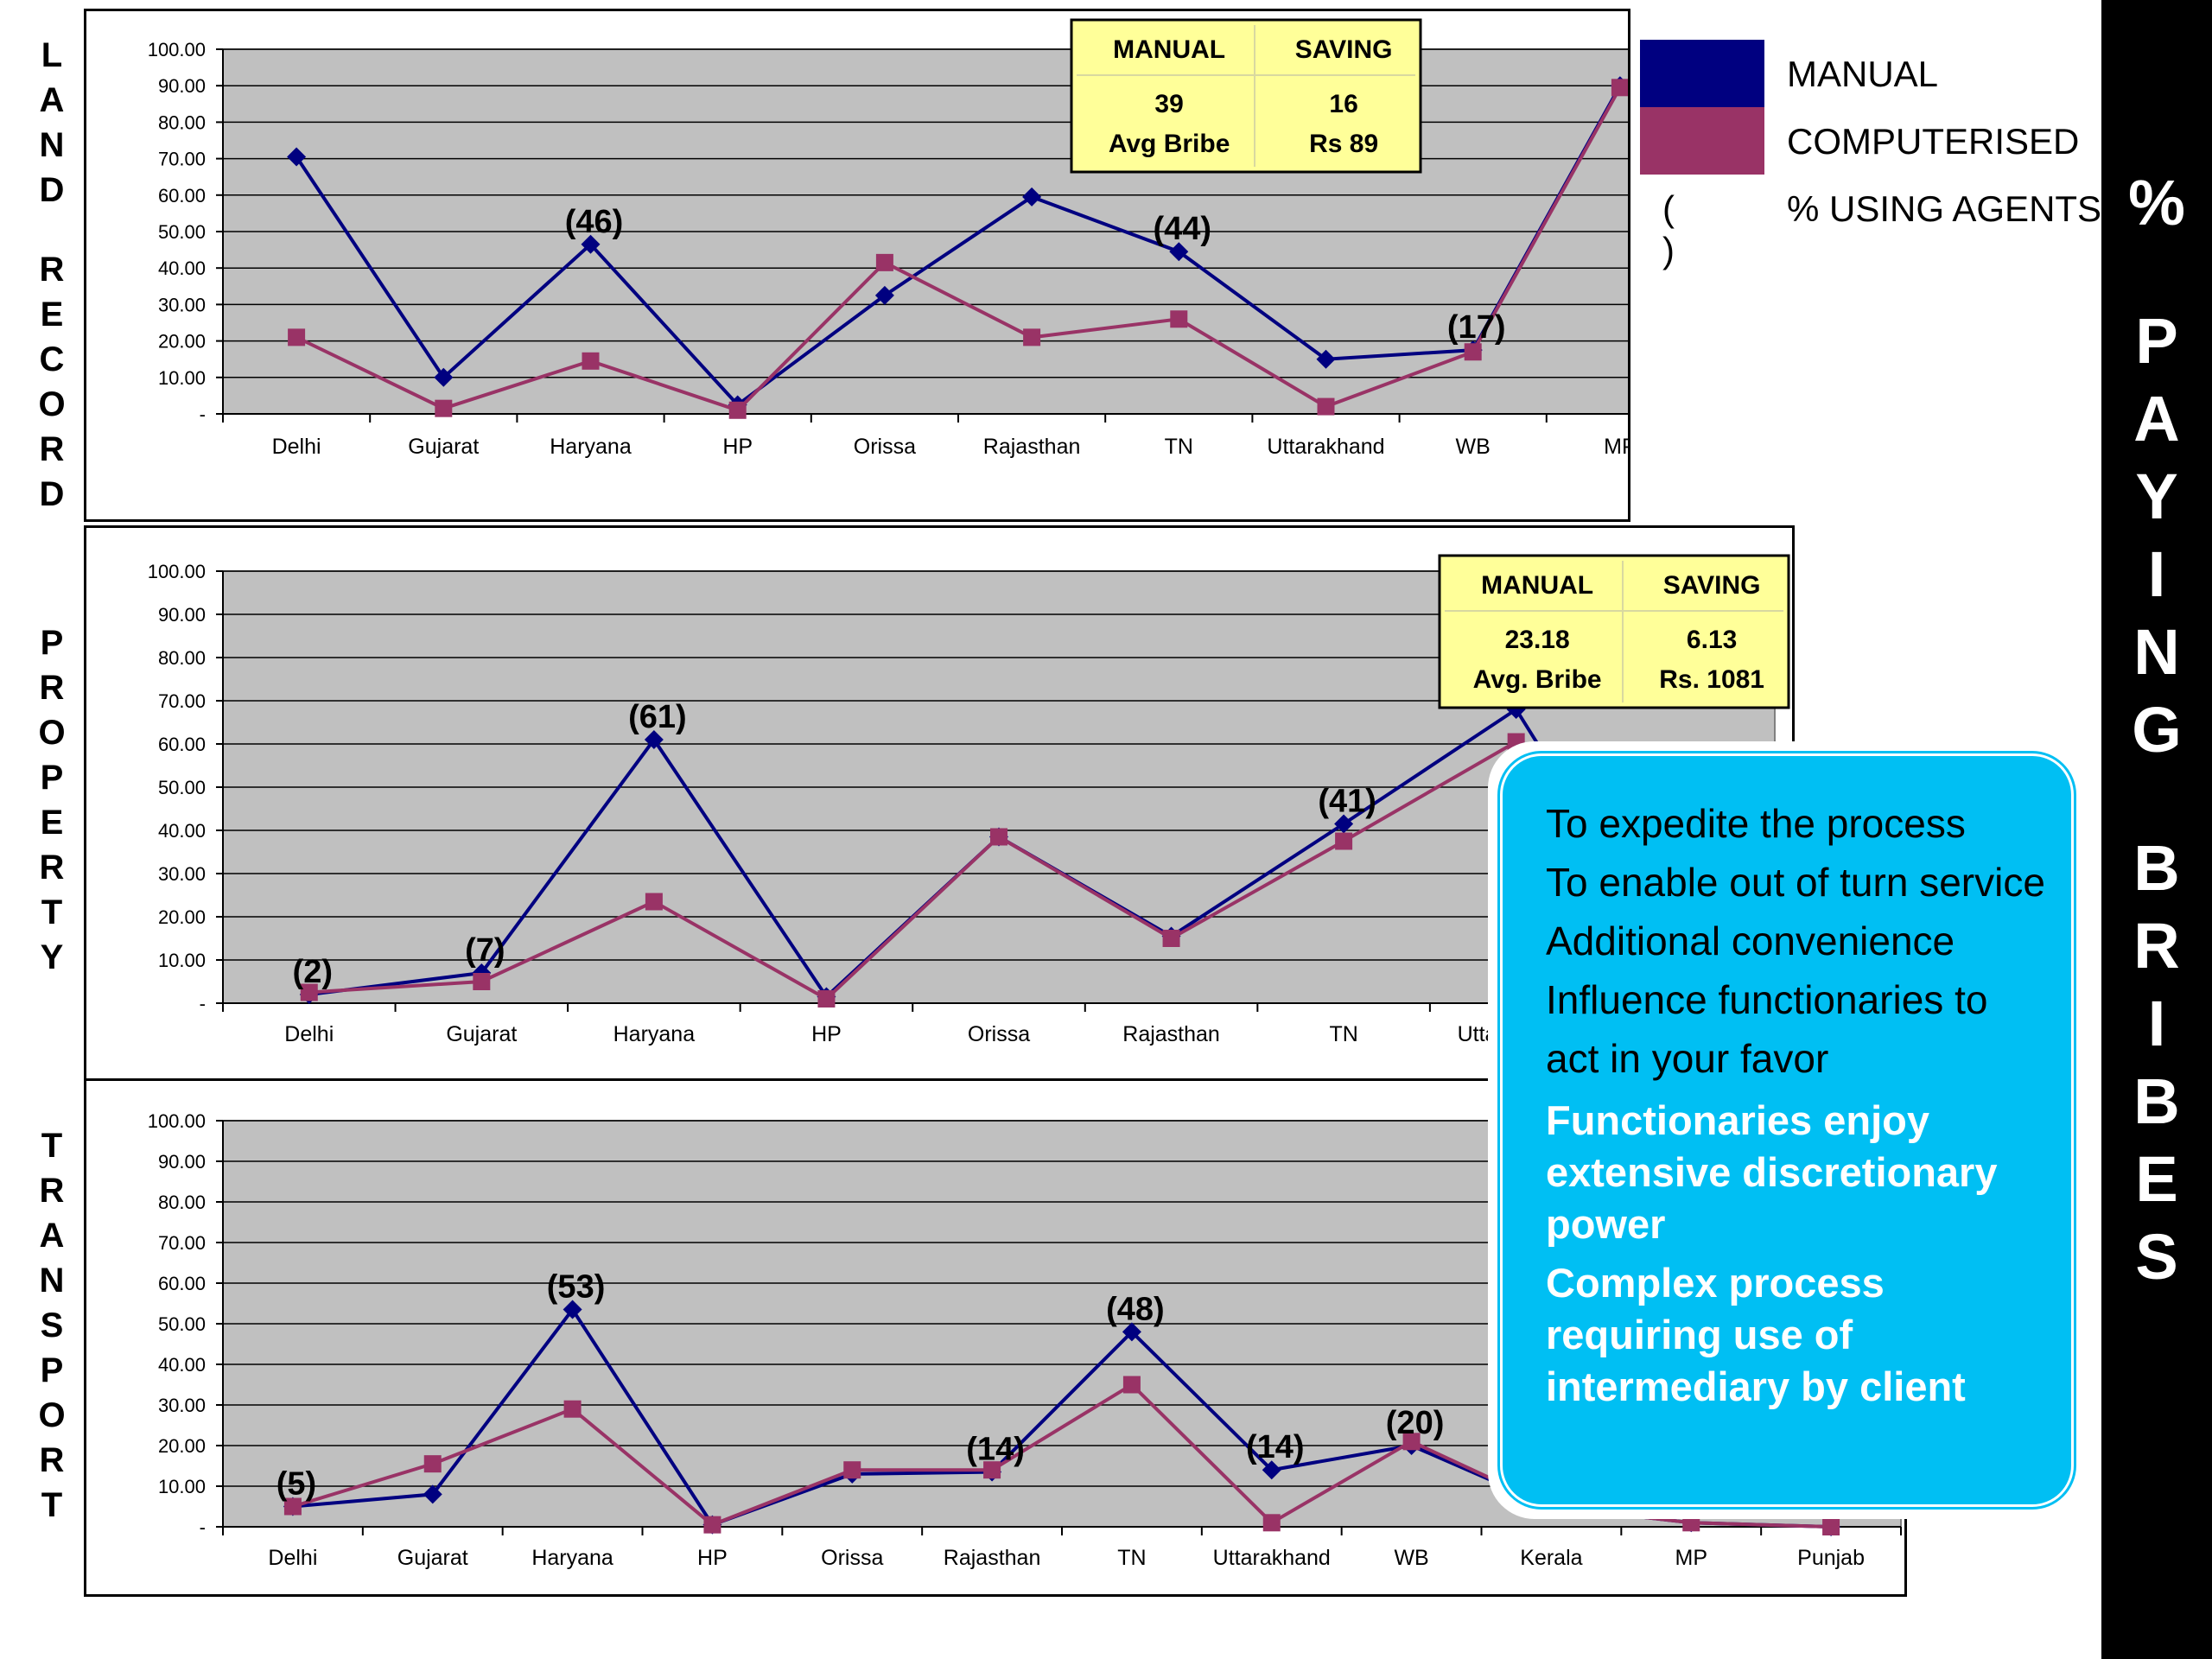 Image resolution: width=2212 pixels, height=1659 pixels. Describe the element at coordinates (52, 359) in the screenshot. I see `land-record-letter: C` at that location.